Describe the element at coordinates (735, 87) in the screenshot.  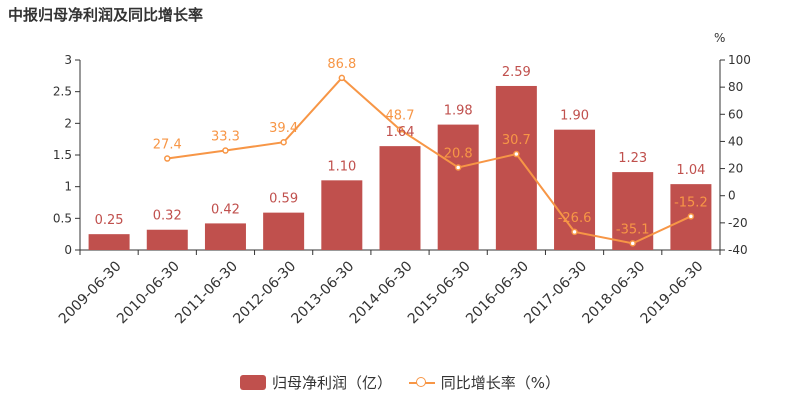
I see `y-right-tick-label: 80` at that location.